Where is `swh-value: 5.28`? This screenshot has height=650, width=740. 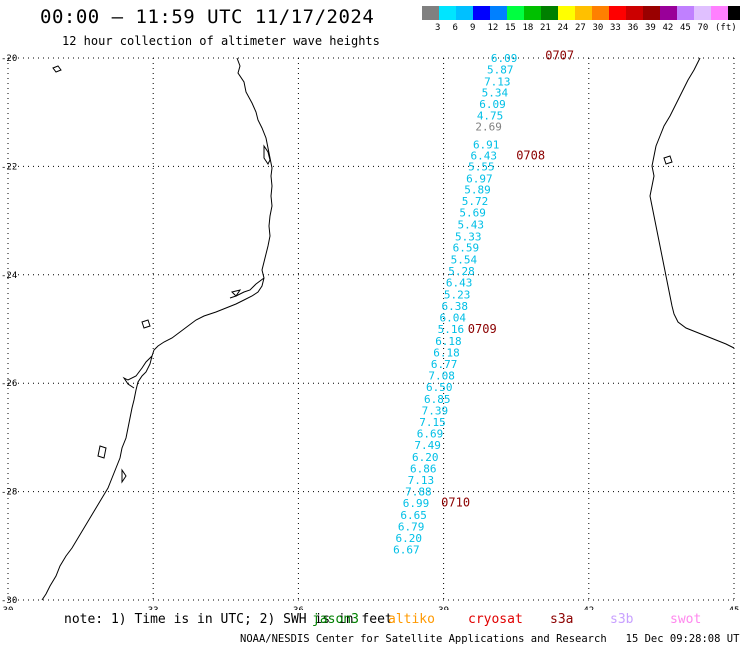
swh-value: 5.28 is located at coordinates (461, 271).